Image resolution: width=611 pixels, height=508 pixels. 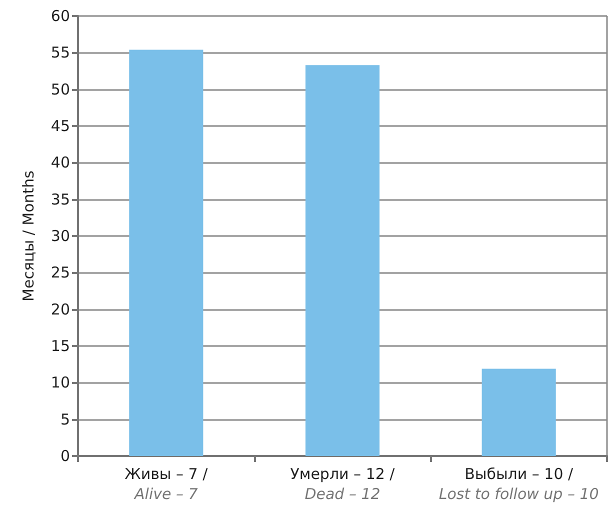 I want to click on y-tick-label: 60, so click(x=60, y=16).